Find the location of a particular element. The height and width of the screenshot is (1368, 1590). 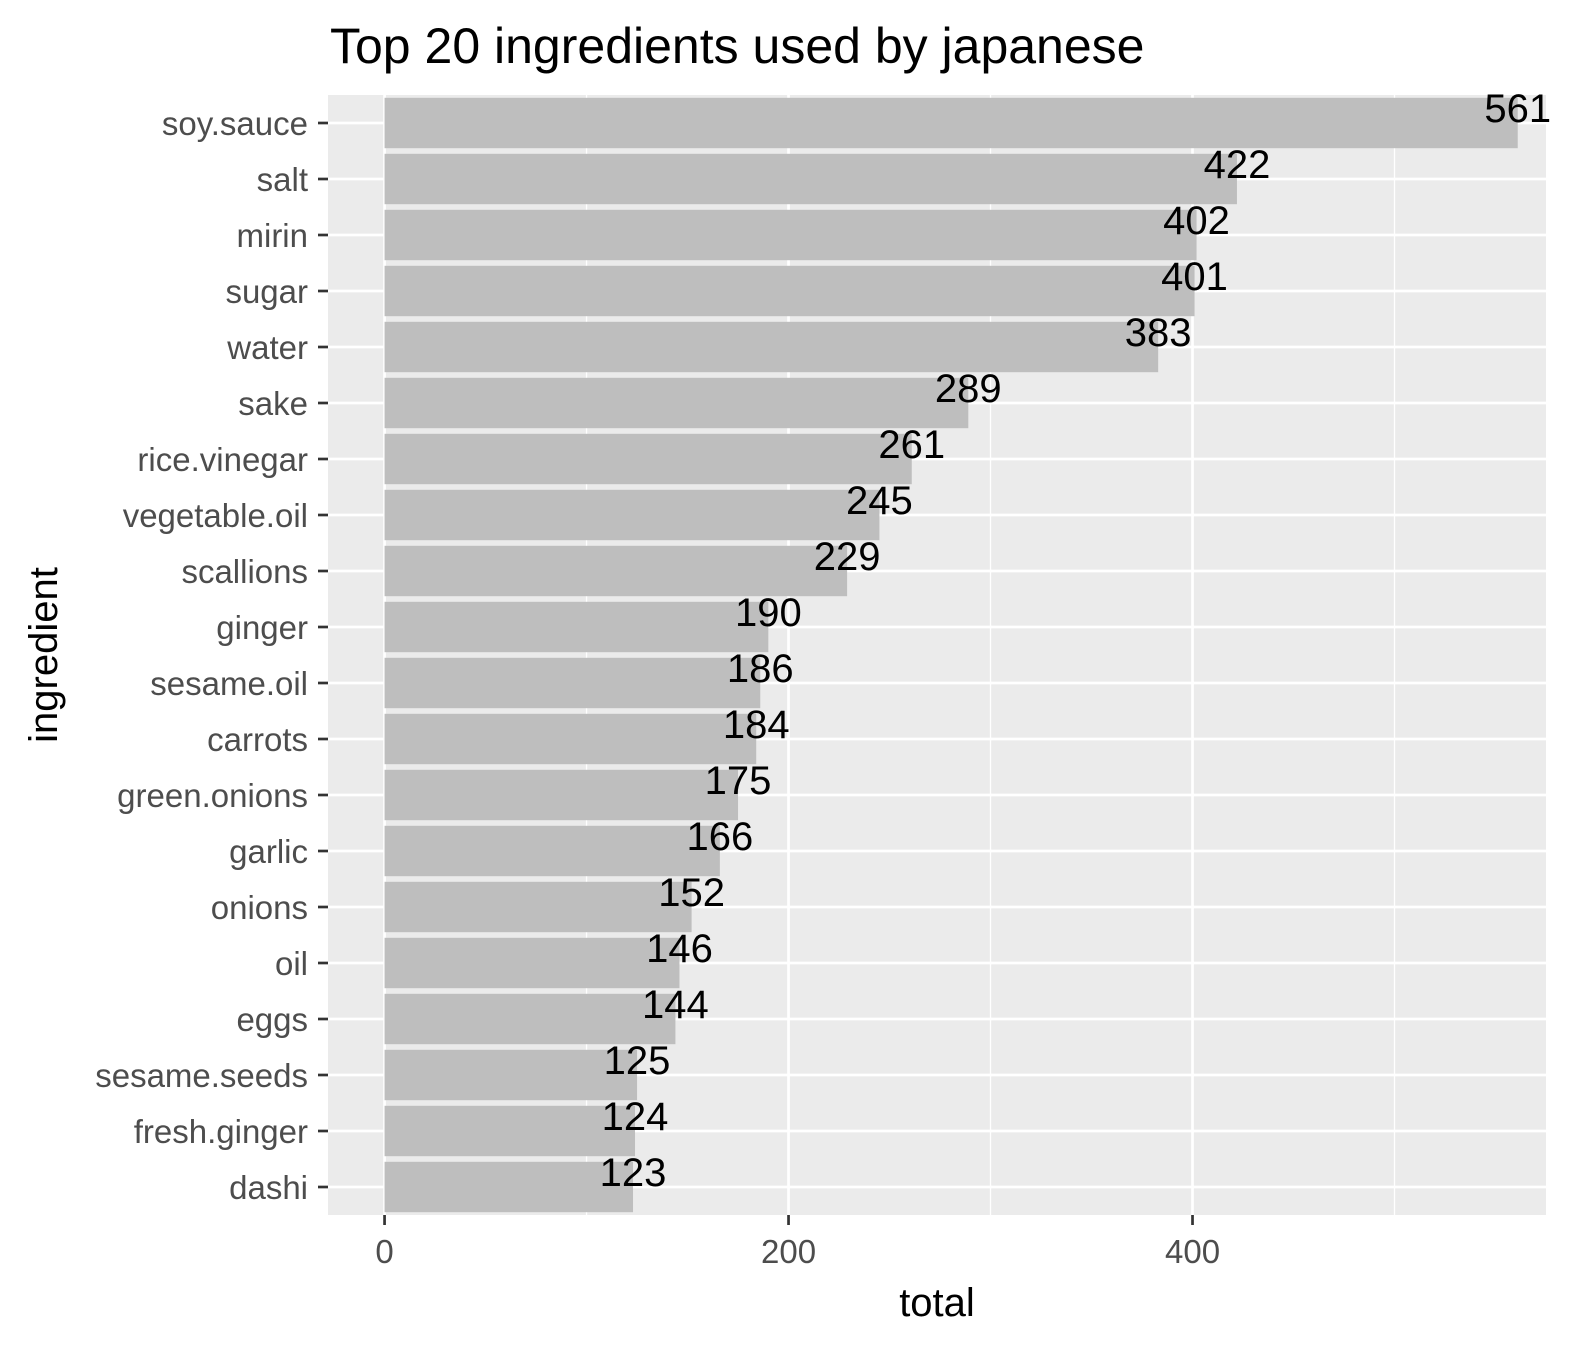

data-label-eggs: 144 is located at coordinates (675, 1005).